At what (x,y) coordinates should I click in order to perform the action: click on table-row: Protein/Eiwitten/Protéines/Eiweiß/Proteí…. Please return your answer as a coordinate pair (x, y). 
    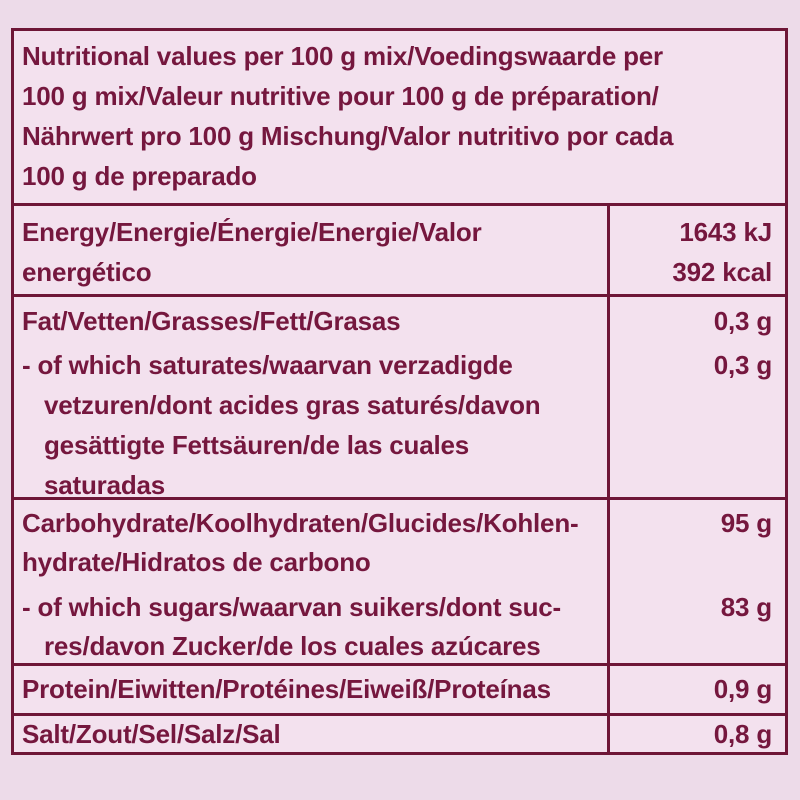
    Looking at the image, I should click on (399, 689).